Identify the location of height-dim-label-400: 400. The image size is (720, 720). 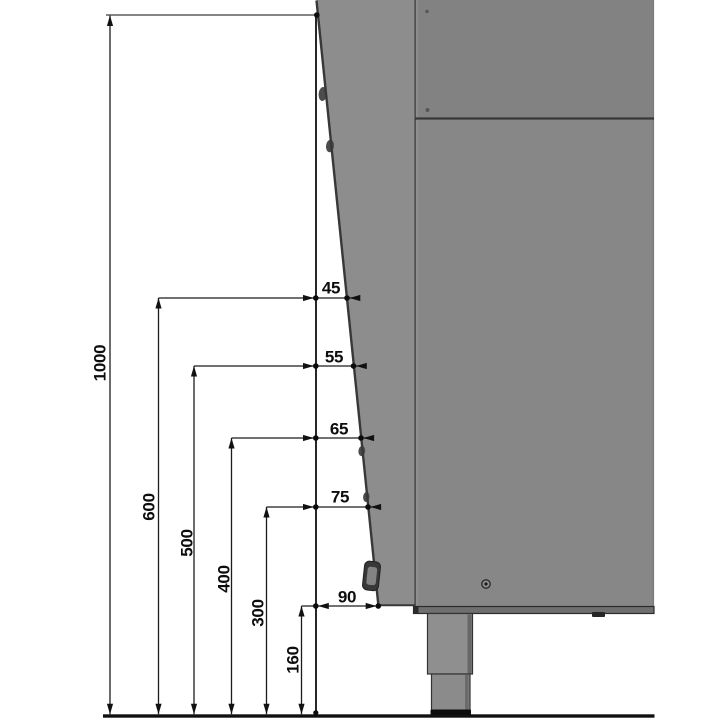
(224, 579).